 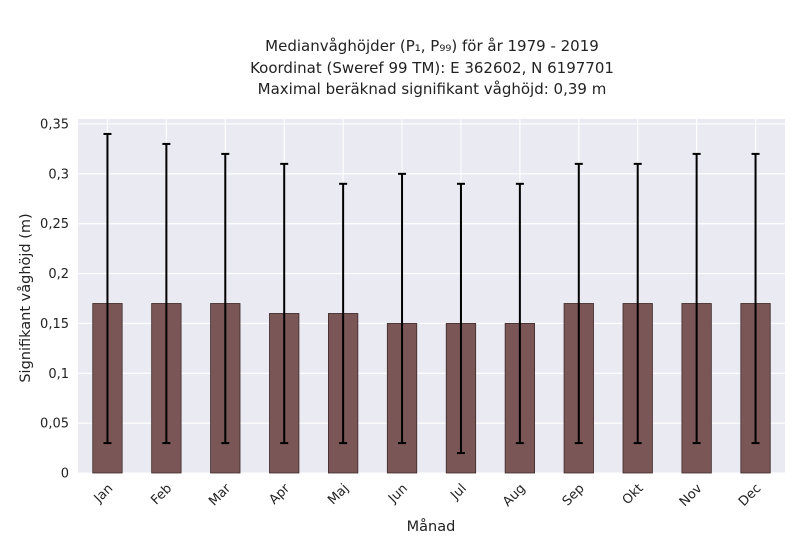 What do you see at coordinates (25, 297) in the screenshot?
I see `y-axis-label: Signifikant våghöjd (m)` at bounding box center [25, 297].